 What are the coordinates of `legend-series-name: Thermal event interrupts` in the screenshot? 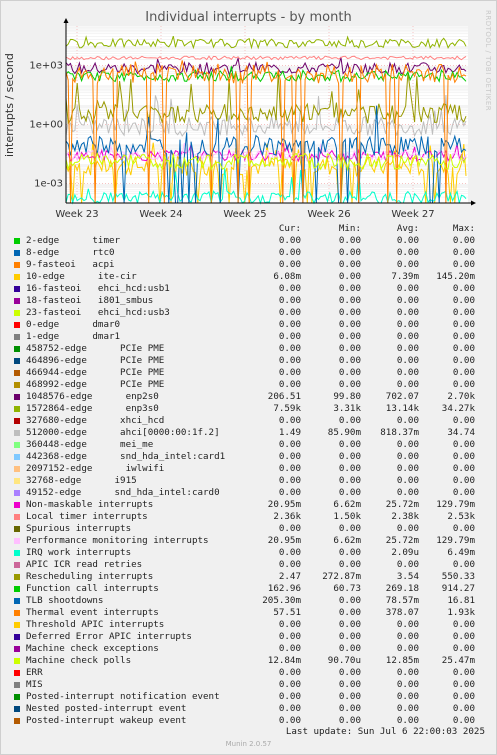 It's located at (92, 612).